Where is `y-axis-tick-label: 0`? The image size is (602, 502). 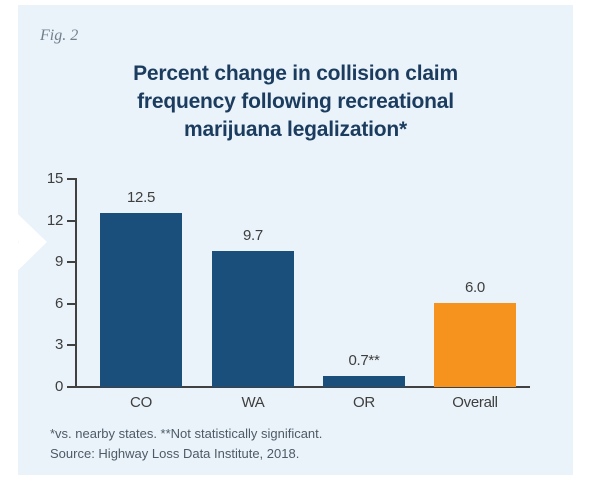 y-axis-tick-label: 0 is located at coordinates (58, 386).